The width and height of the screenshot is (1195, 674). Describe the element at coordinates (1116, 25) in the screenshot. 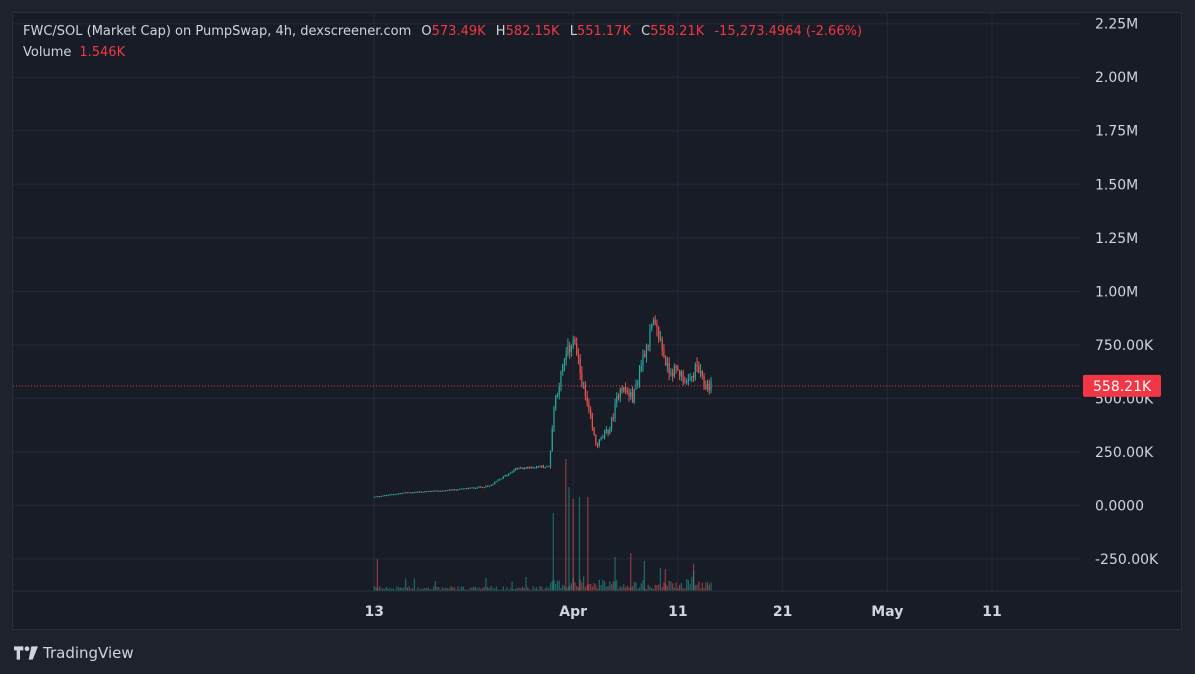

I see `price-tick-label: 2.25M` at that location.